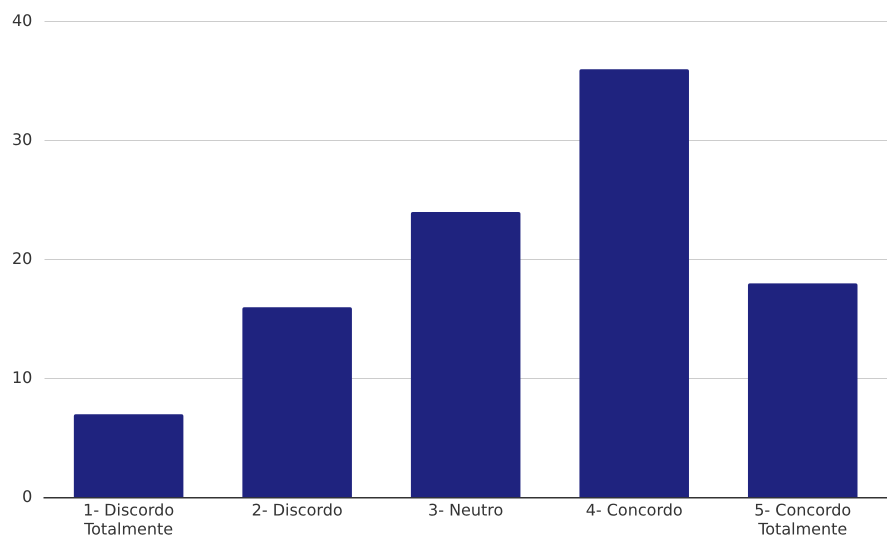  What do you see at coordinates (22, 377) in the screenshot?
I see `y-tick-label: 10` at bounding box center [22, 377].